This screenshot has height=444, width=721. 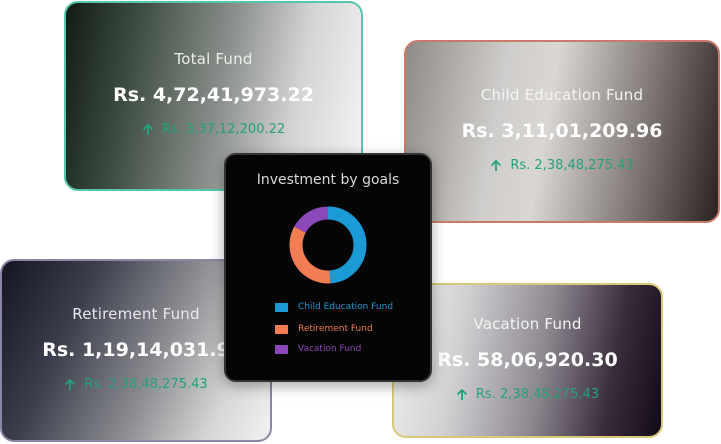 What do you see at coordinates (328, 180) in the screenshot?
I see `chart-title: Investment by goals` at bounding box center [328, 180].